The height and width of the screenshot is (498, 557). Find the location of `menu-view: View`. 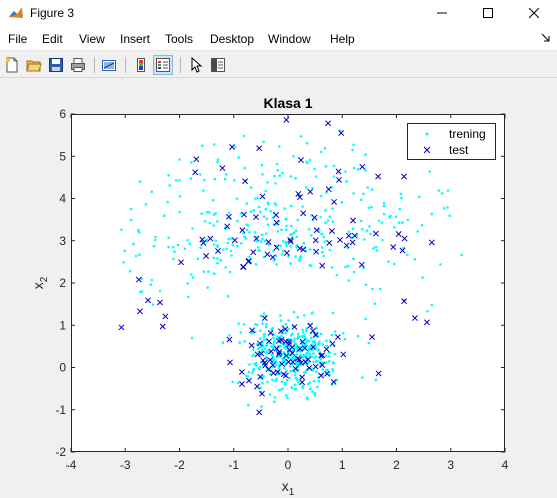

menu-view: View is located at coordinates (92, 39).